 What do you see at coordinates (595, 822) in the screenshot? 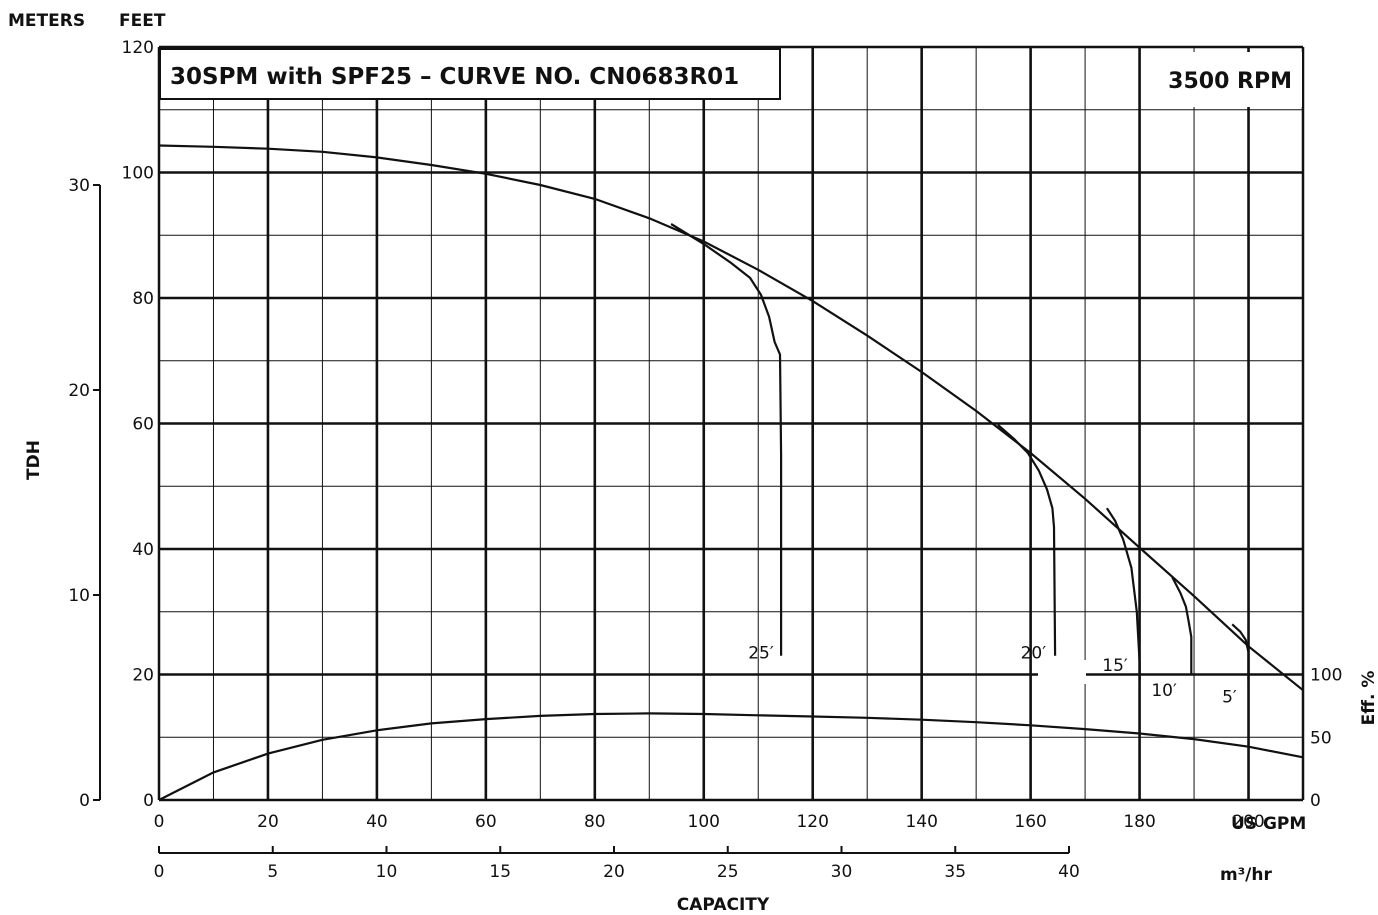
I see `gpm-tick-label: 80` at bounding box center [595, 822].